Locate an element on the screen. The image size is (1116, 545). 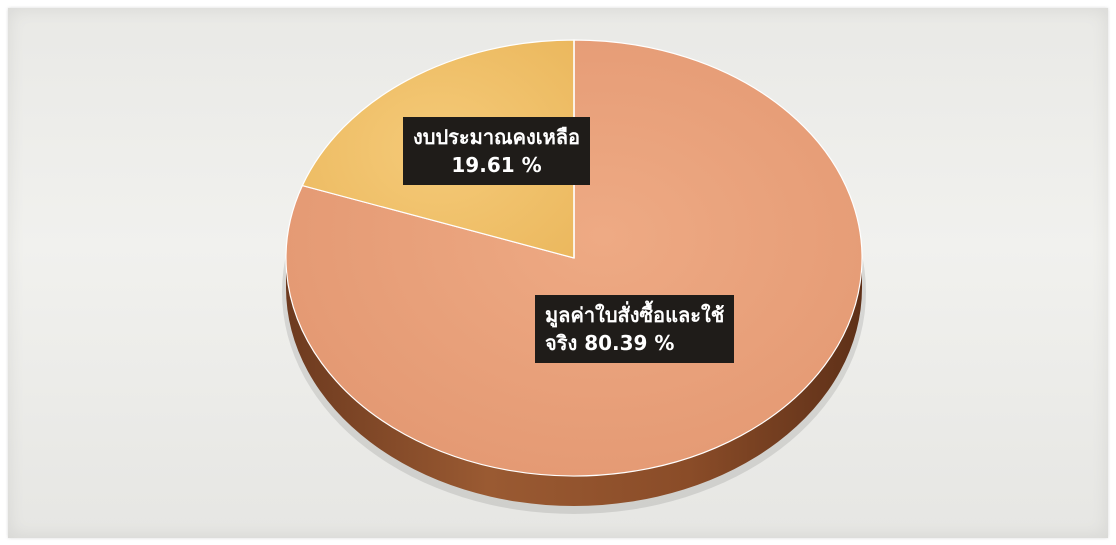
slice-label-remaining-line1: งบประมาณคงเหลือ is located at coordinates (497, 137).